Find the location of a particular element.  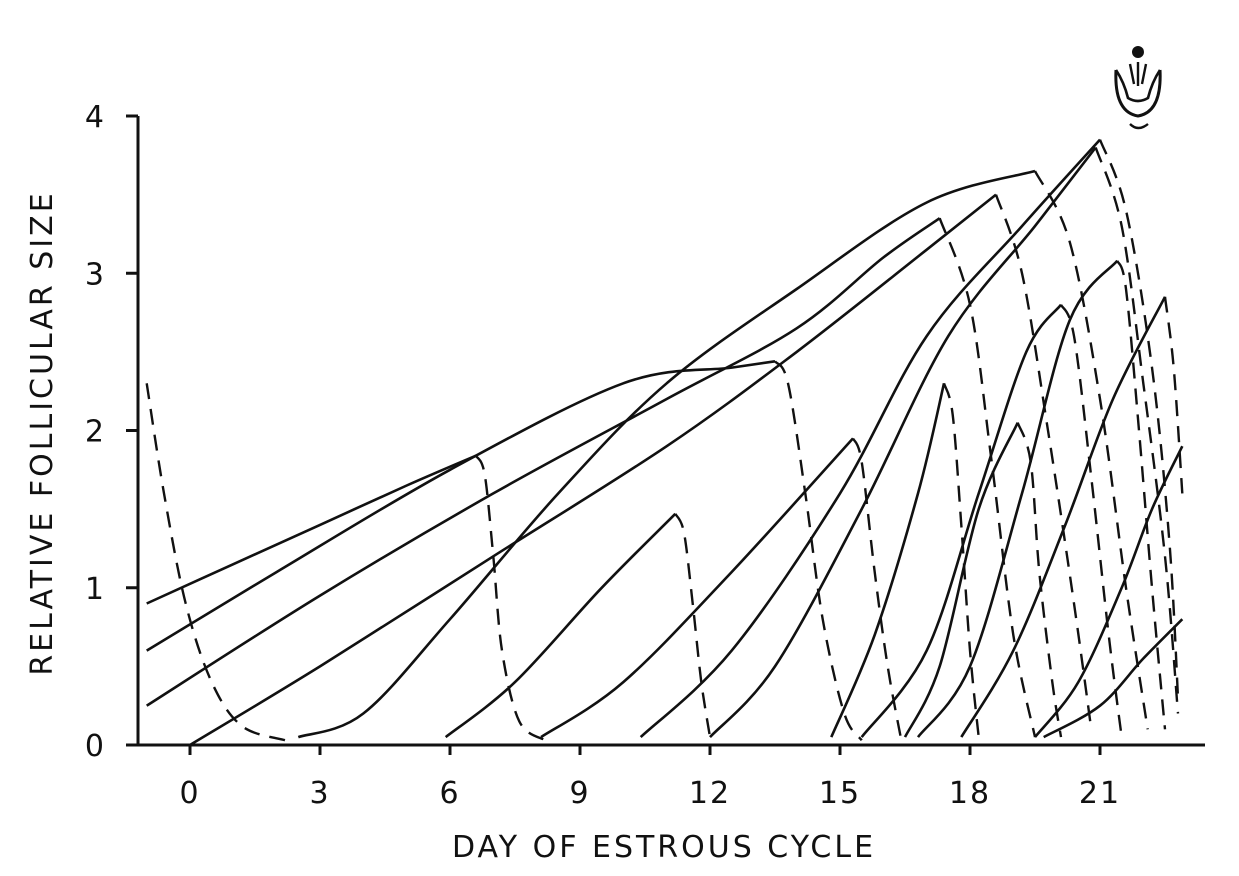

x-tick-label: 18 is located at coordinates (970, 793).